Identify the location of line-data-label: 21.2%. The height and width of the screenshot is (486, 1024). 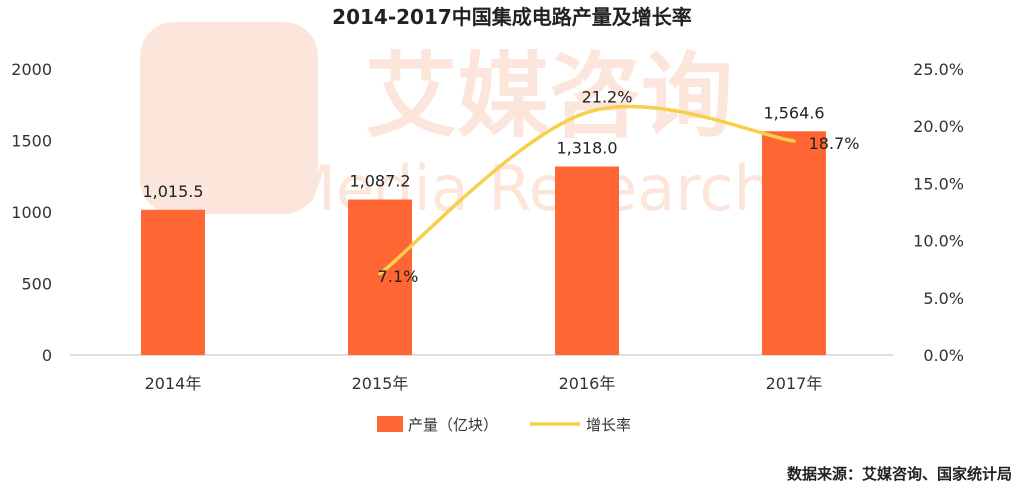
(607, 96).